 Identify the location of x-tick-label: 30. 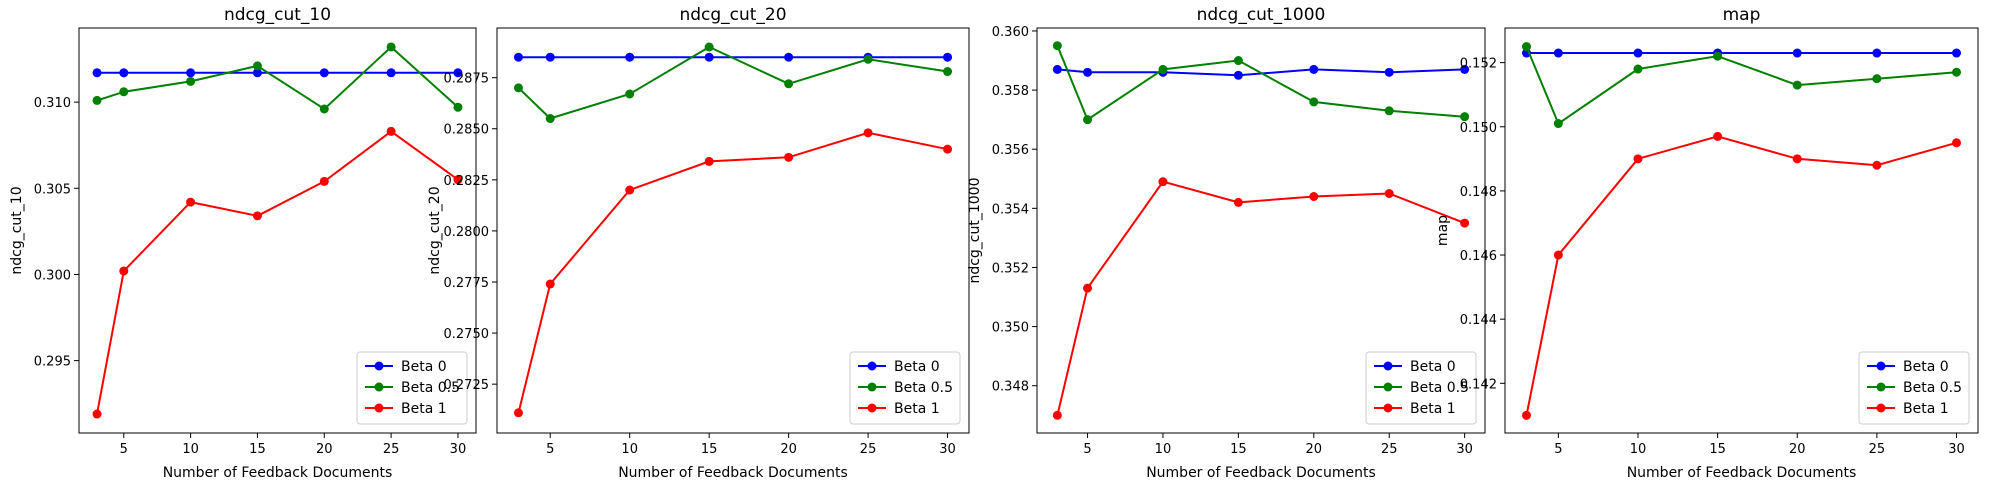
(458, 449).